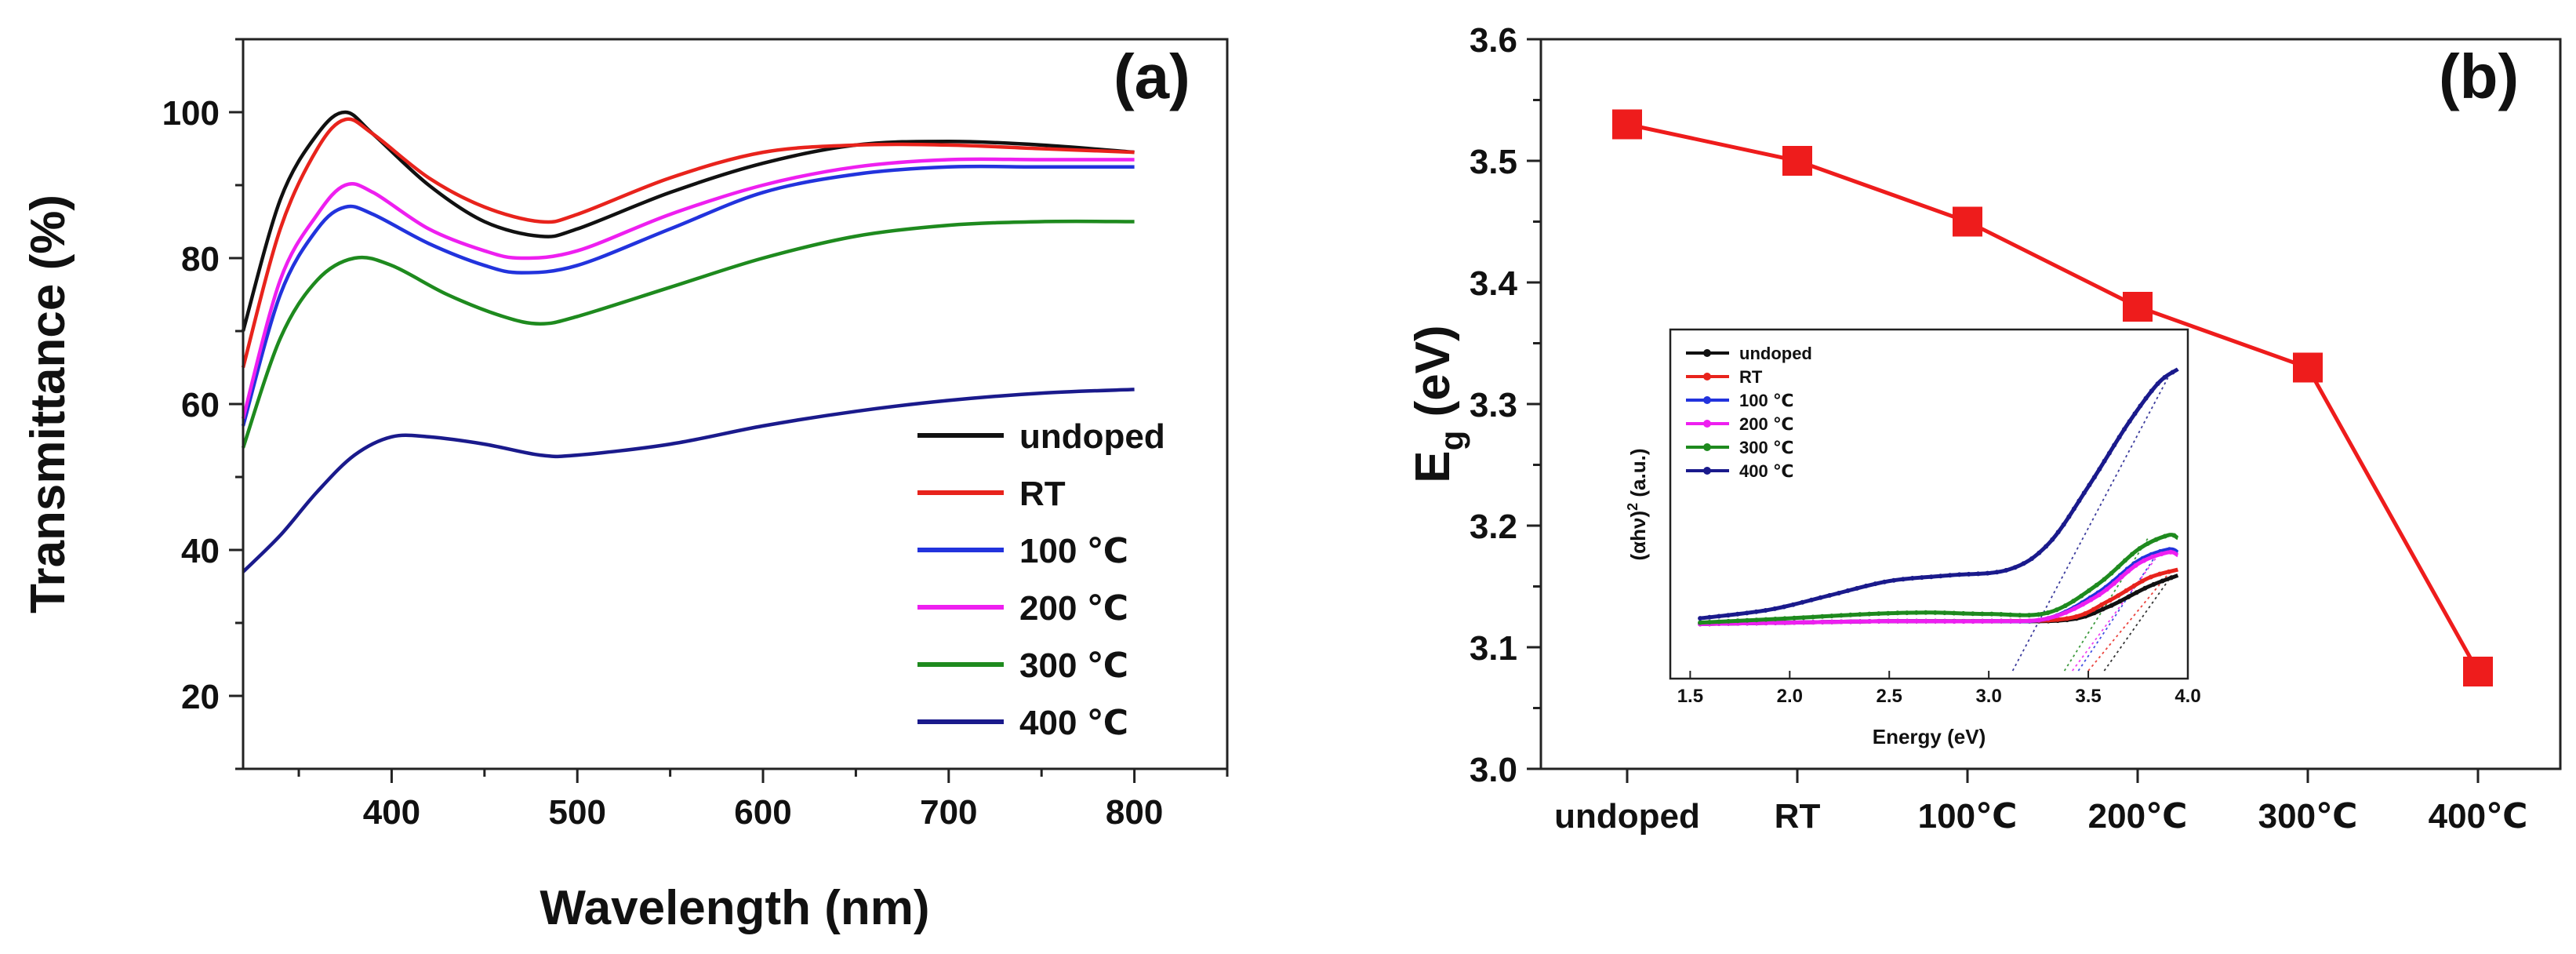 The image size is (2576, 954). What do you see at coordinates (2308, 816) in the screenshot?
I see `panel-b-x-tick-label-300c: 300℃` at bounding box center [2308, 816].